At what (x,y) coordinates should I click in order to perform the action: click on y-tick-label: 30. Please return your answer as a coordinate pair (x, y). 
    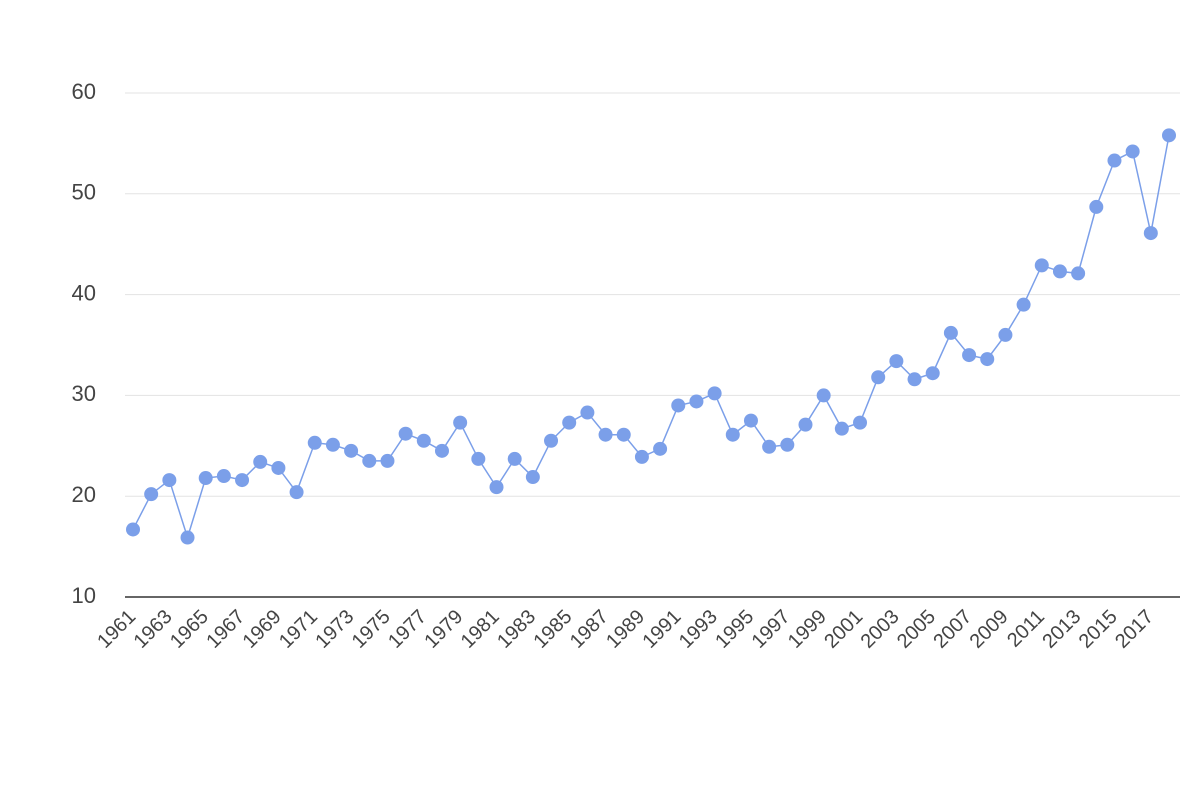
    Looking at the image, I should click on (84, 393).